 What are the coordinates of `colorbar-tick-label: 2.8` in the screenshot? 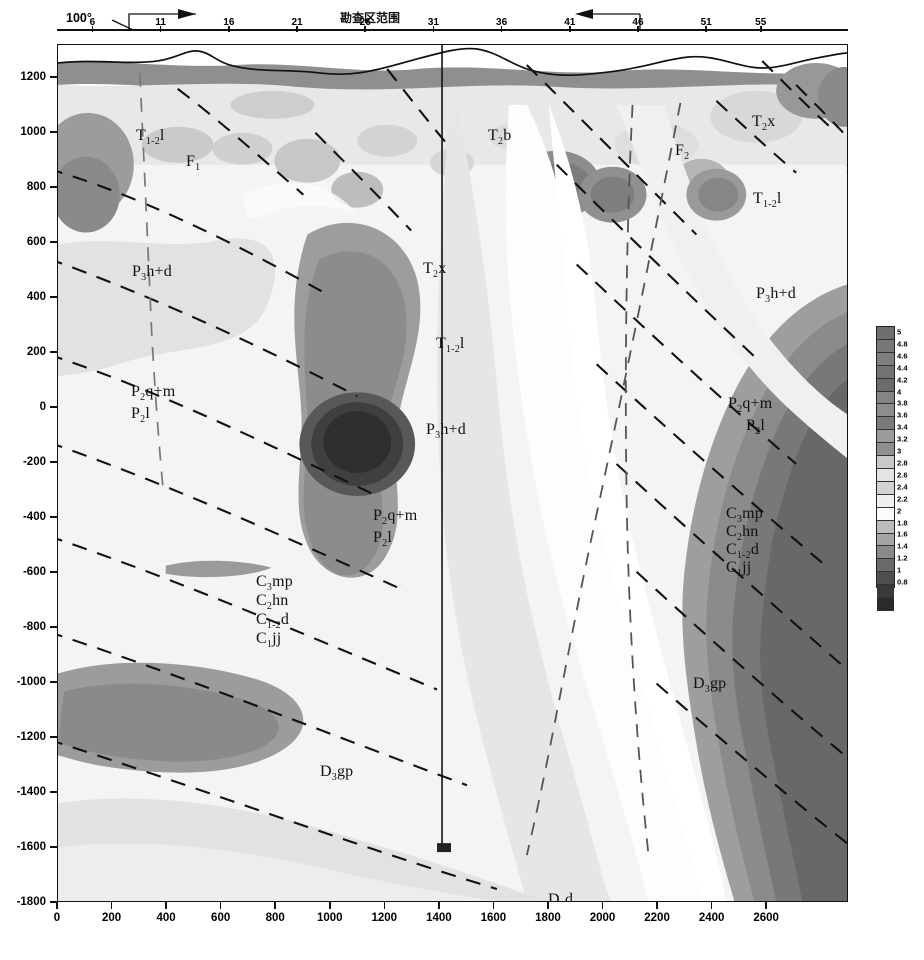 It's located at (902, 463).